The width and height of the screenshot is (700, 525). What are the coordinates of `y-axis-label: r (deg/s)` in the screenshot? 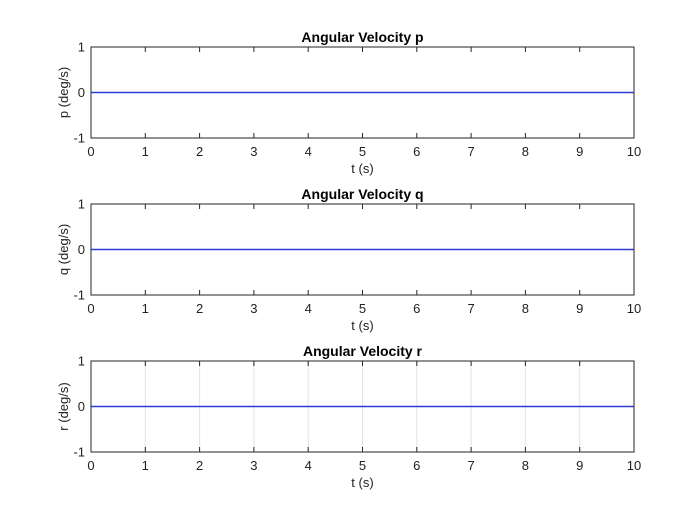 It's located at (63, 406).